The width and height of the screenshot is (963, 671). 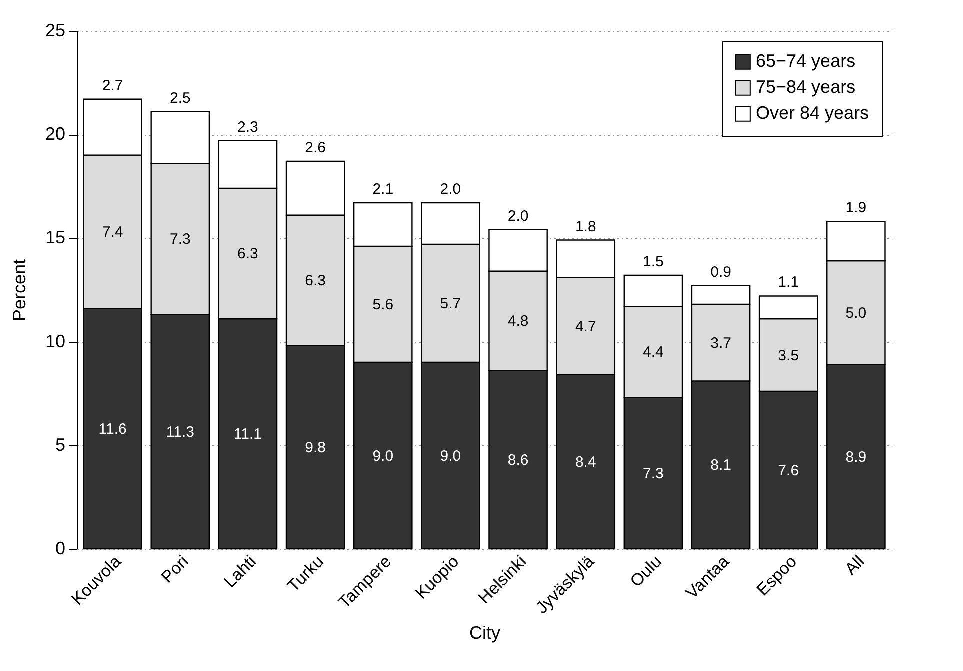 What do you see at coordinates (315, 148) in the screenshot?
I see `data-label: 2.6` at bounding box center [315, 148].